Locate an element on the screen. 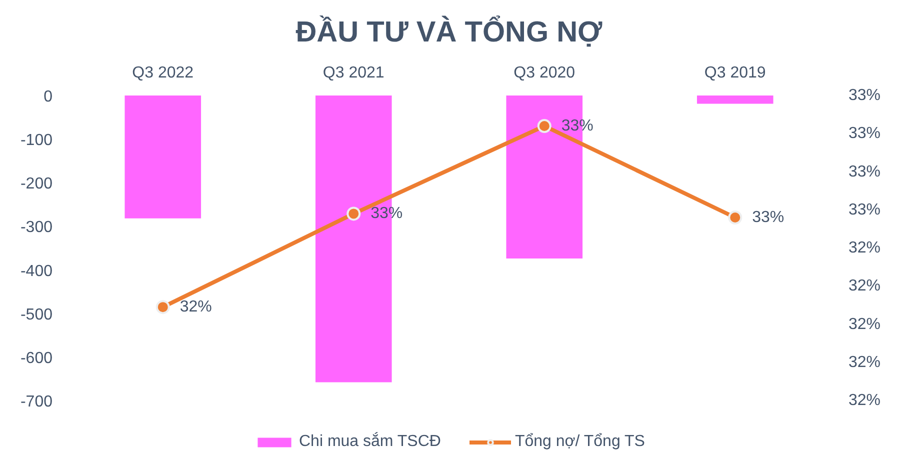 This screenshot has height=470, width=900. chart-title: ĐẦU TƯ VÀ TỔNG NỢ is located at coordinates (449, 32).